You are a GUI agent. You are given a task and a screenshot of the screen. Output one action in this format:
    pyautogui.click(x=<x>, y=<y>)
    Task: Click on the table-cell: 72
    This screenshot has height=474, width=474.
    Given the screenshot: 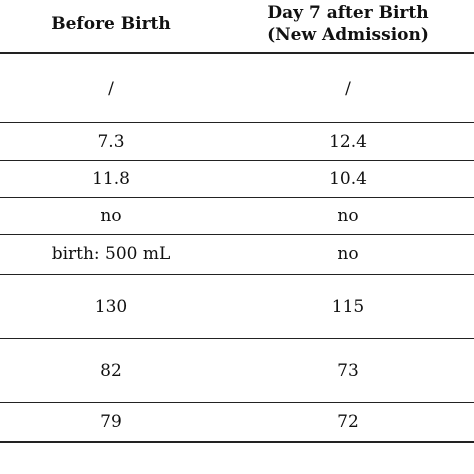 What is the action you would take?
    pyautogui.click(x=348, y=422)
    